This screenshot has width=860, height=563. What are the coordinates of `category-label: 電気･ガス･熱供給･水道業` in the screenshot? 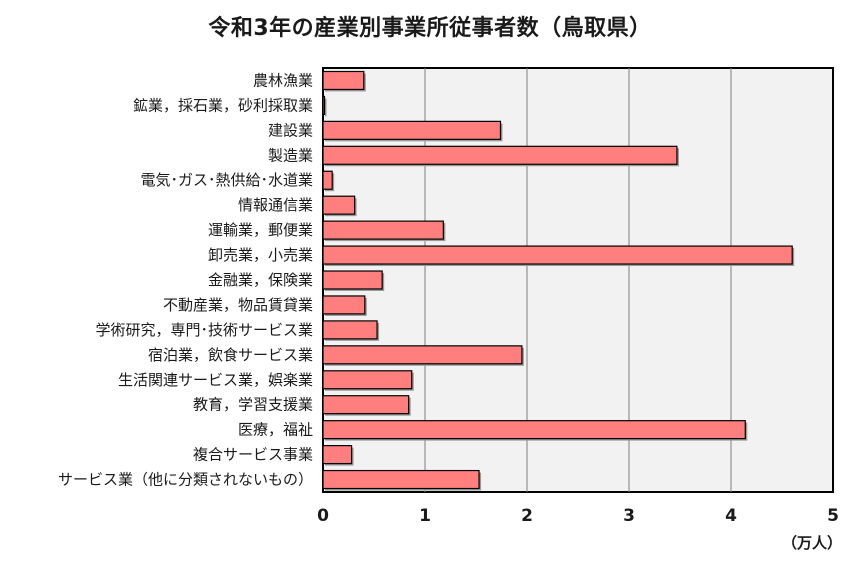 It's located at (226, 180).